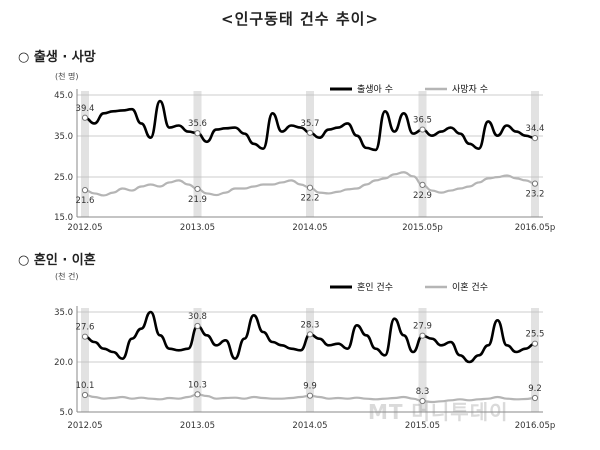  I want to click on legend-label: 사망자 수, so click(470, 89).